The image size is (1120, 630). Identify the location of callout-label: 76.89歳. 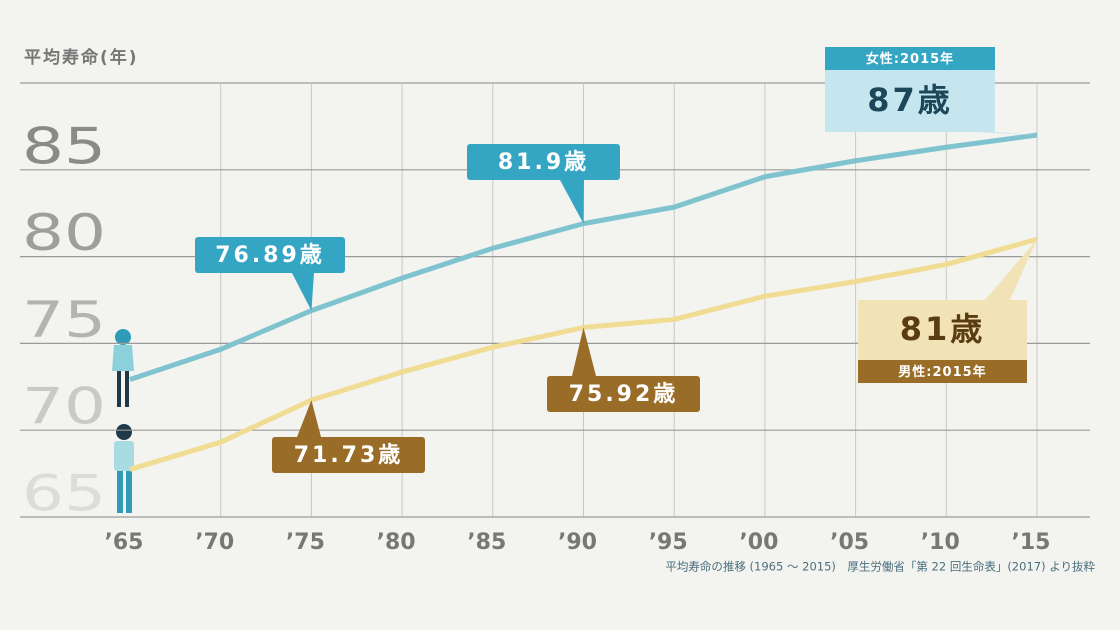
(270, 255).